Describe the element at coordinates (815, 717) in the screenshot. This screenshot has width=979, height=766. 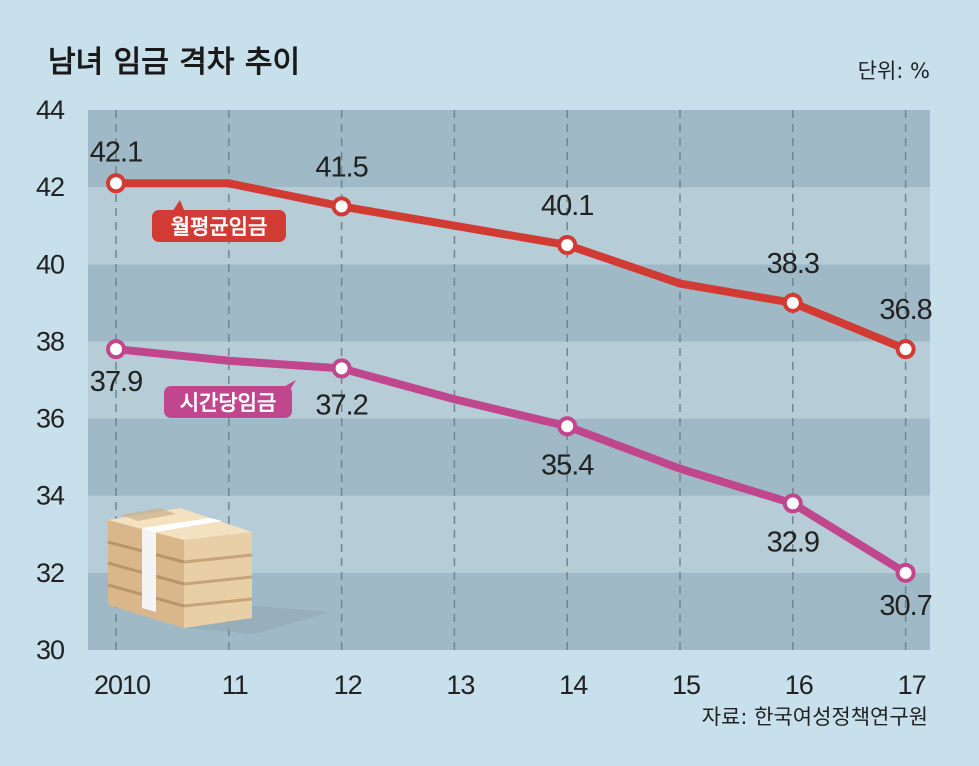
I see `source-label: 자료: 한국여성정책연구원` at that location.